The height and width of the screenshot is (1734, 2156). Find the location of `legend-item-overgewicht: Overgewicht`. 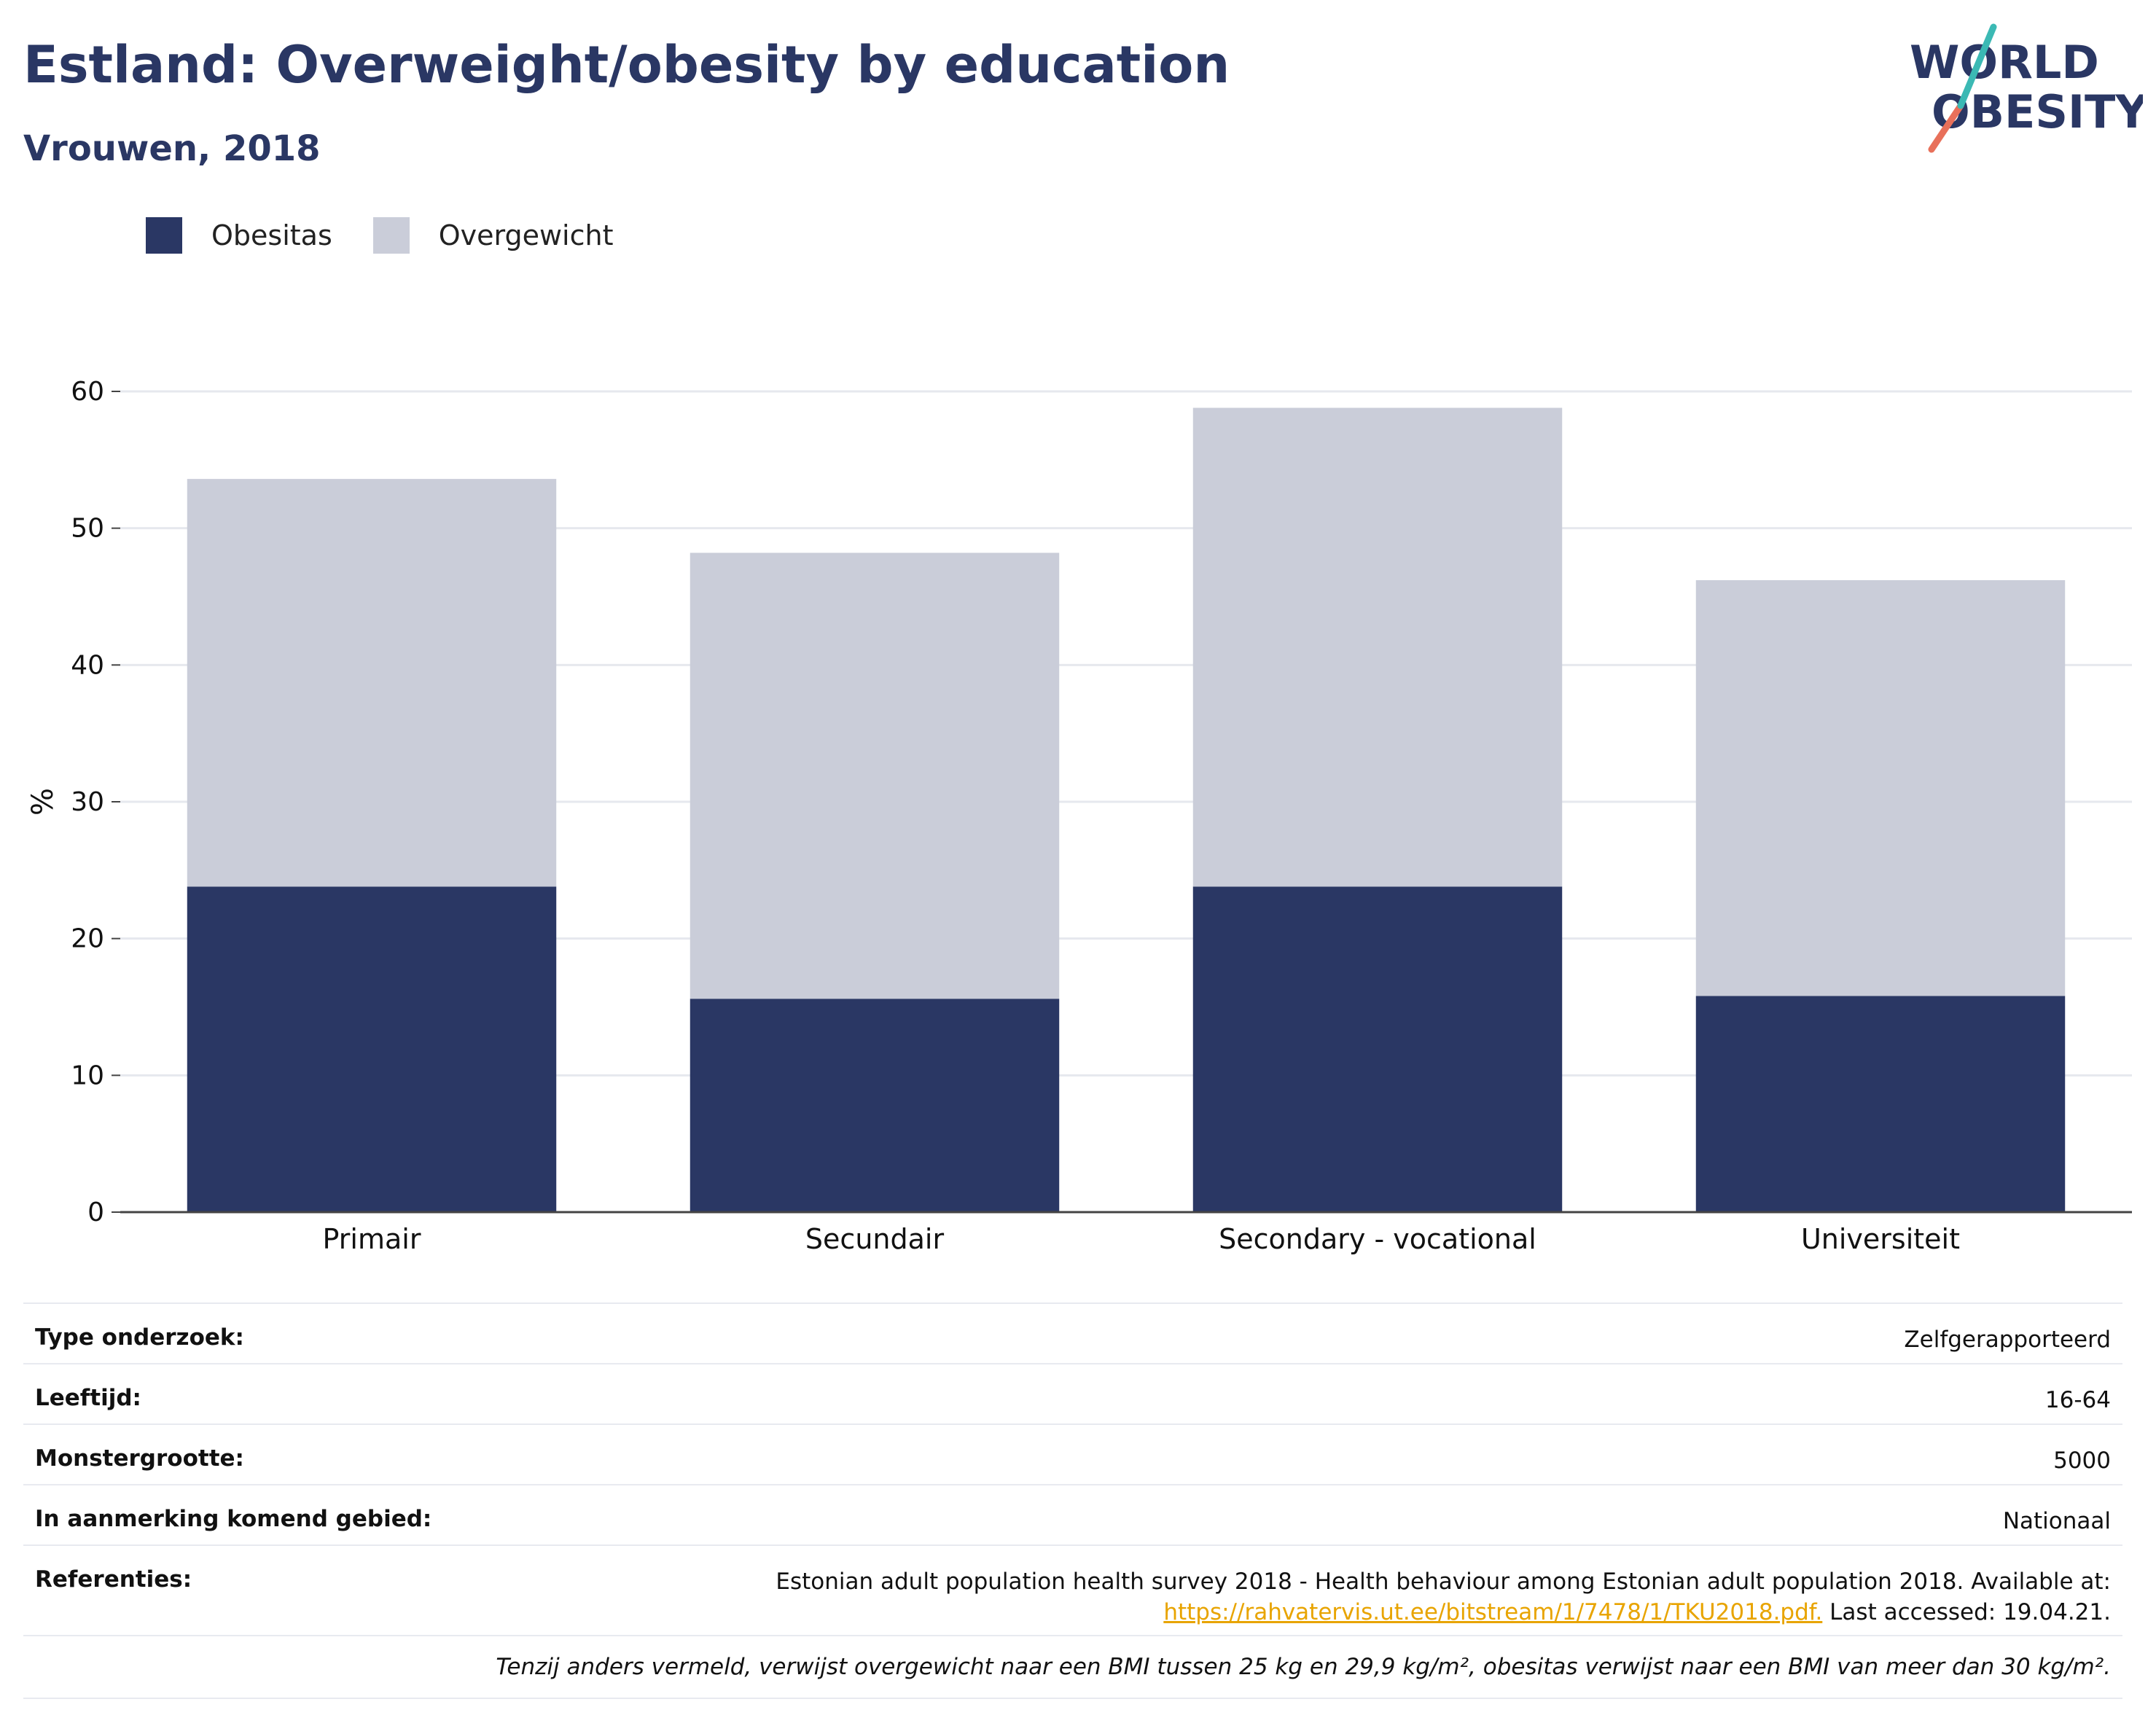

legend-item-overgewicht: Overgewicht is located at coordinates (493, 235).